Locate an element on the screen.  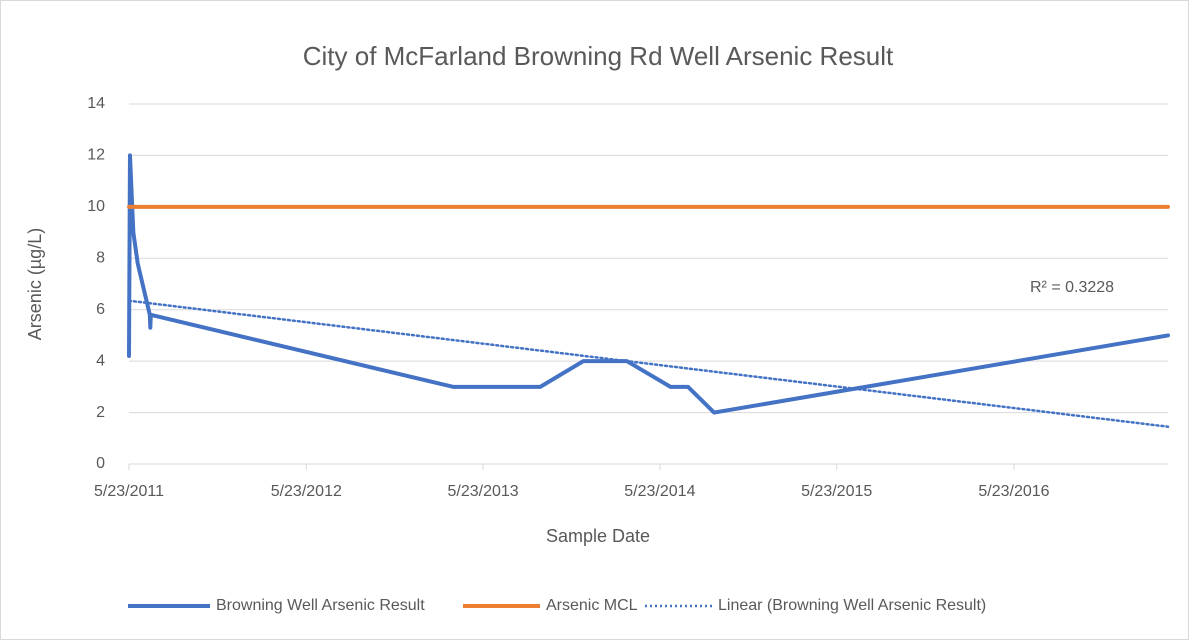
y-tick-label: 8 is located at coordinates (100, 258).